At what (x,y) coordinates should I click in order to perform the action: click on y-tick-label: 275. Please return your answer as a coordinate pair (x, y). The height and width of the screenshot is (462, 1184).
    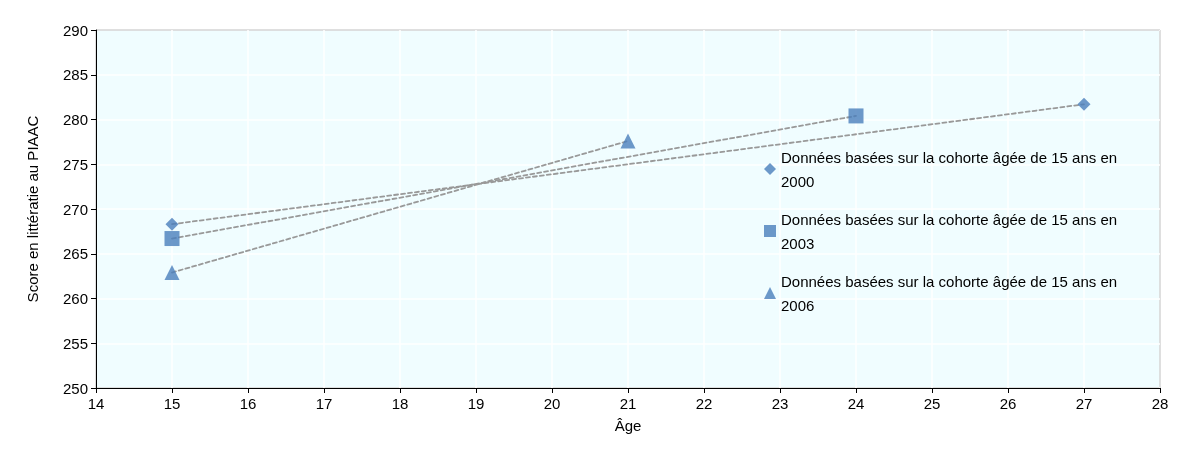
    Looking at the image, I should click on (75, 164).